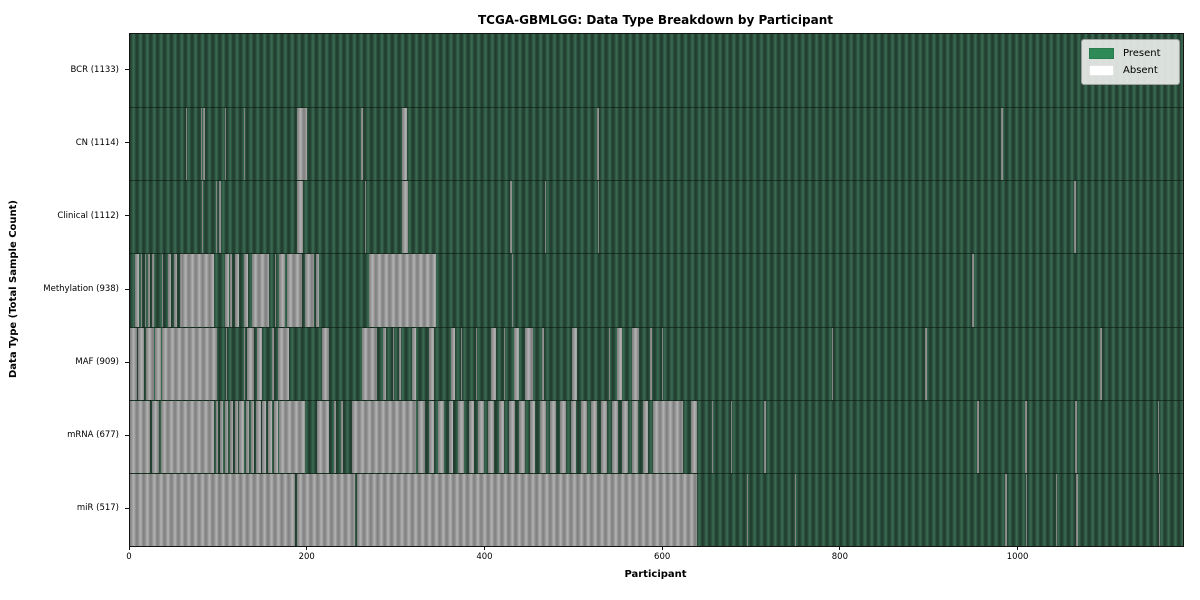 This screenshot has width=1200, height=600. Describe the element at coordinates (306, 557) in the screenshot. I see `x-tick-label: 200` at that location.